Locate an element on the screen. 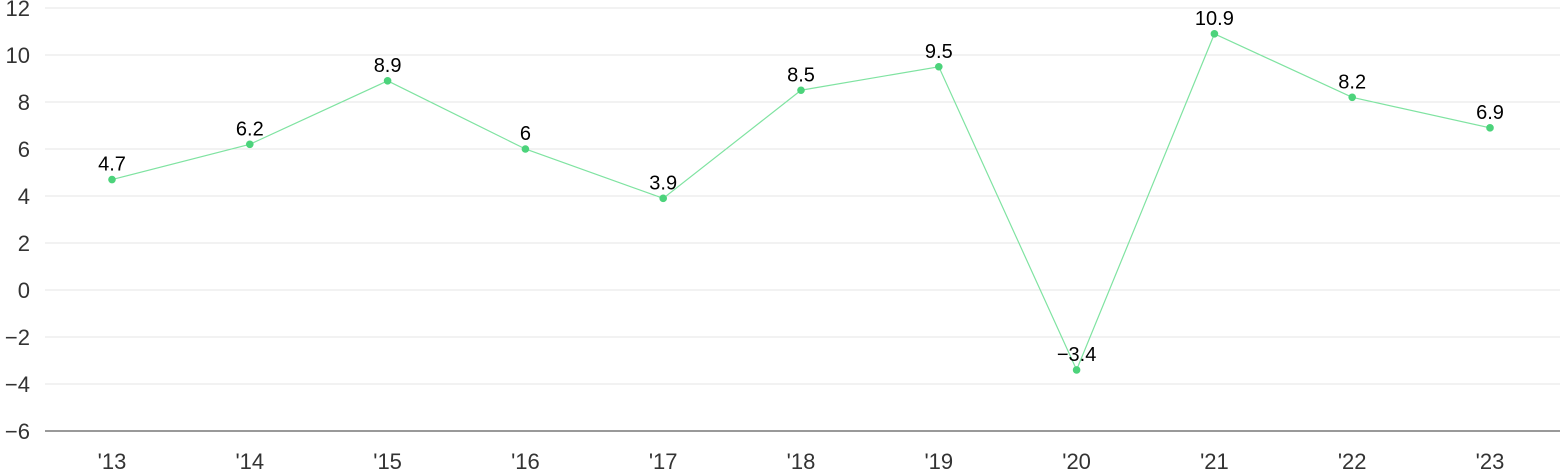 This screenshot has height=471, width=1560. y-tick-label: 12 is located at coordinates (18, 10).